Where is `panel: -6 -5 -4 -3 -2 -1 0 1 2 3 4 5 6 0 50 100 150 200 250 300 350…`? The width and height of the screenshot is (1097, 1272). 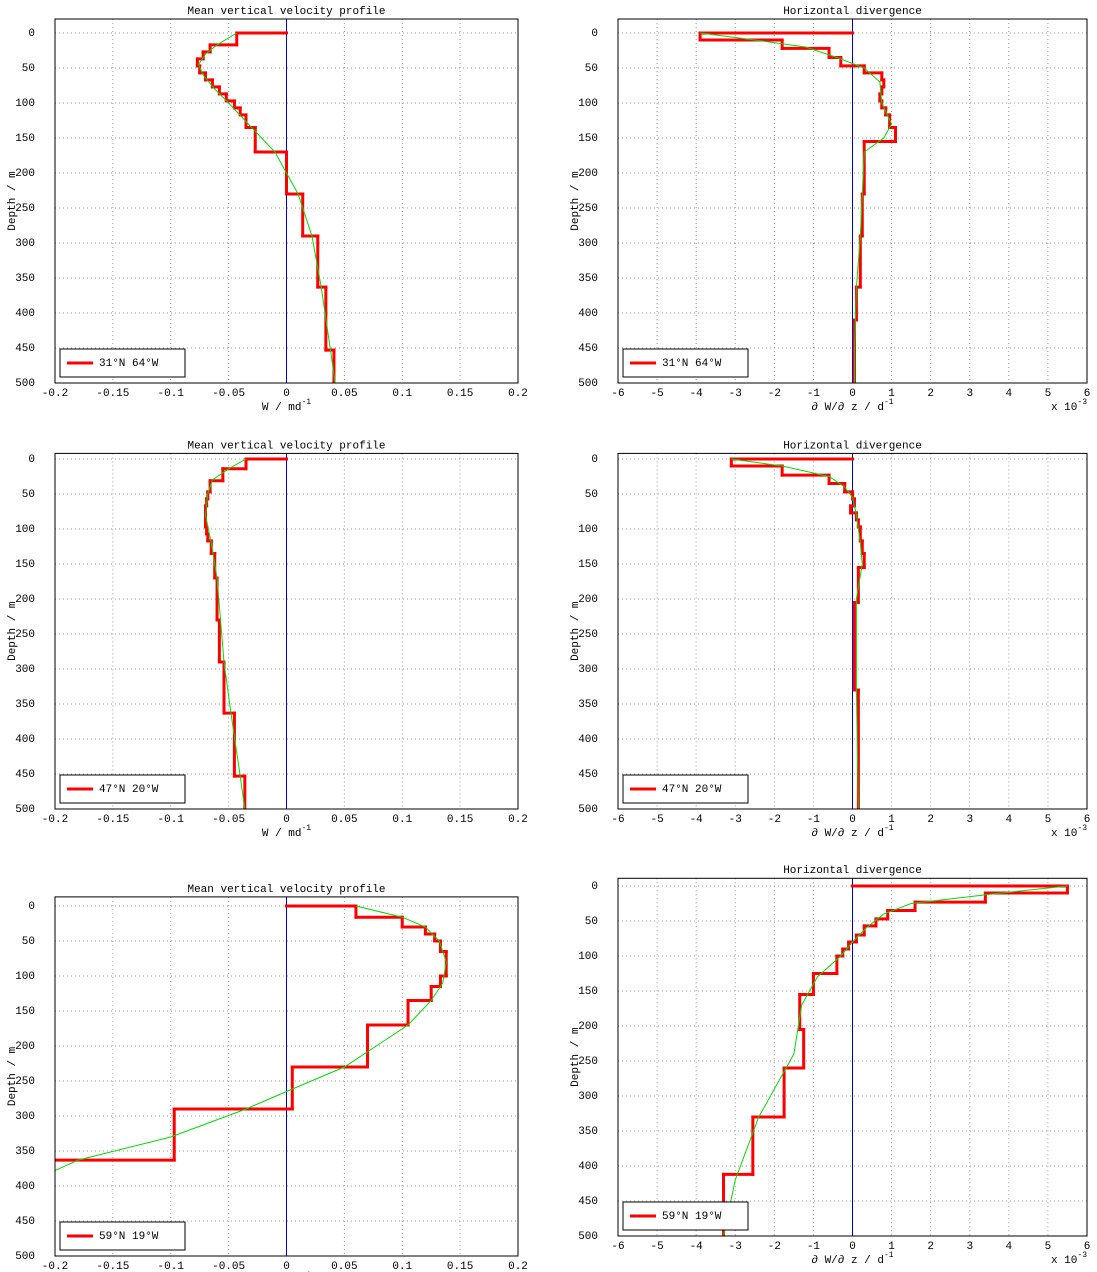 panel: -6 -5 -4 -3 -2 -1 0 1 2 3 4 5 6 0 50 100 150 200 250 300 350… is located at coordinates (830, 640).